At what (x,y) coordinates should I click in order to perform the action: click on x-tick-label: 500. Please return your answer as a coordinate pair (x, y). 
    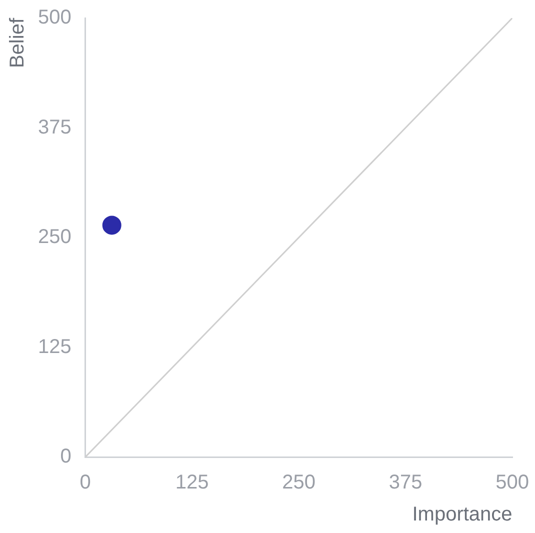
    Looking at the image, I should click on (513, 483).